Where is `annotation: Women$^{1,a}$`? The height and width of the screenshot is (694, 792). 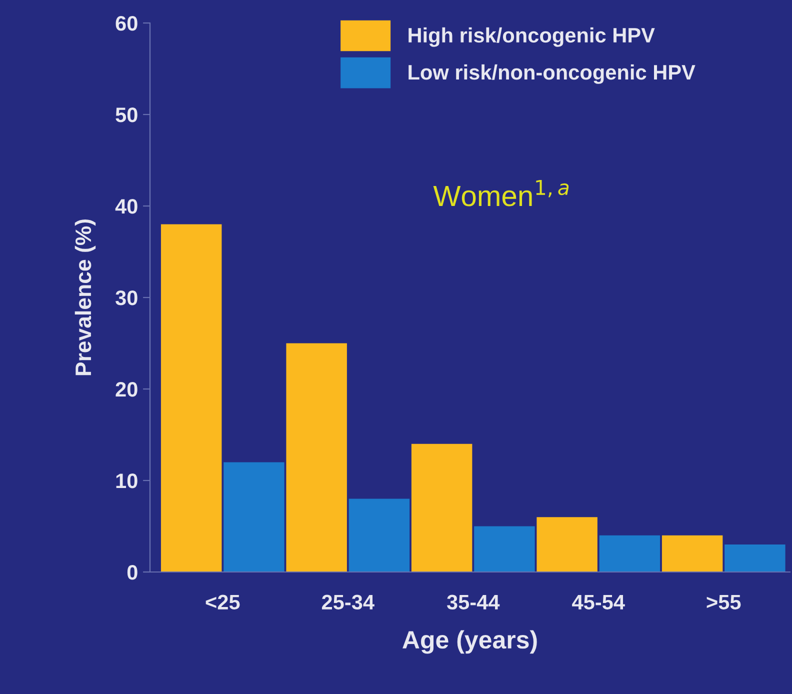
annotation: Women$^{1,a}$ is located at coordinates (501, 193).